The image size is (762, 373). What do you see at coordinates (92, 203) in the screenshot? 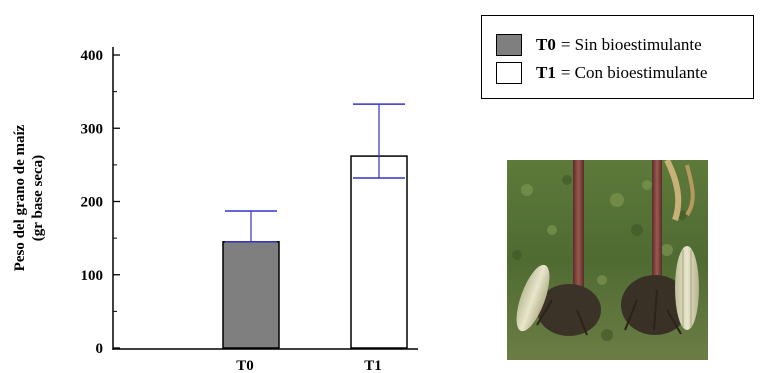
I see `y-tick-label: 200` at bounding box center [92, 203].